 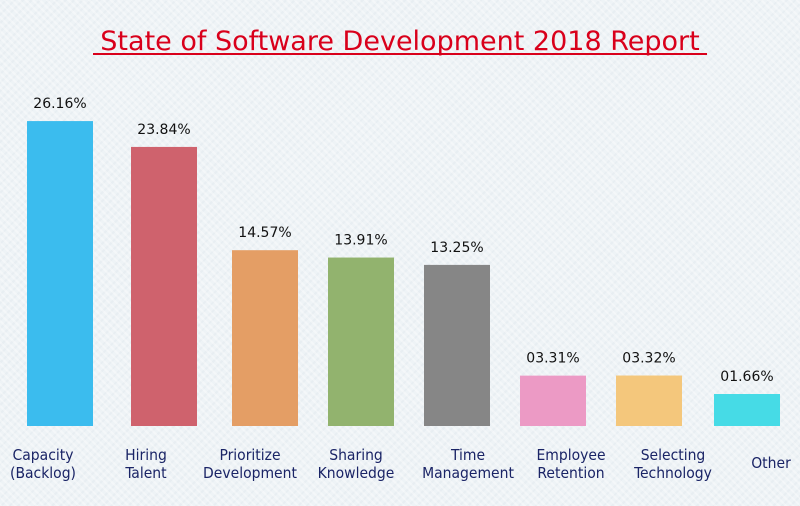 I want to click on category-label: Capacity (Backlog), so click(x=43, y=464).